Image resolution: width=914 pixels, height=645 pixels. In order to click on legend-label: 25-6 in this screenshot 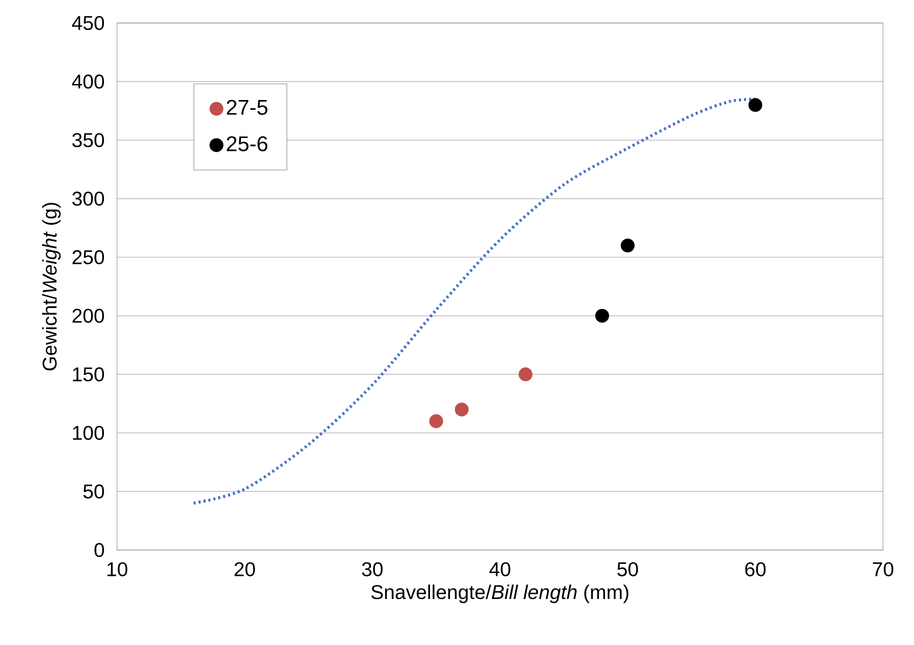, I will do `click(247, 144)`.